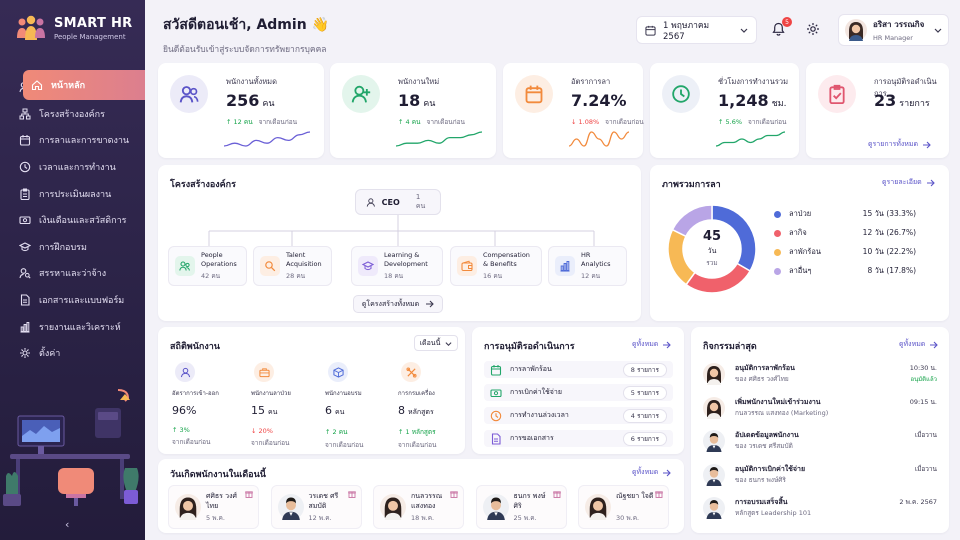 This screenshot has height=540, width=960. Describe the element at coordinates (691, 185) in the screenshot. I see `leave-title: ภาพรวมการลา` at that location.